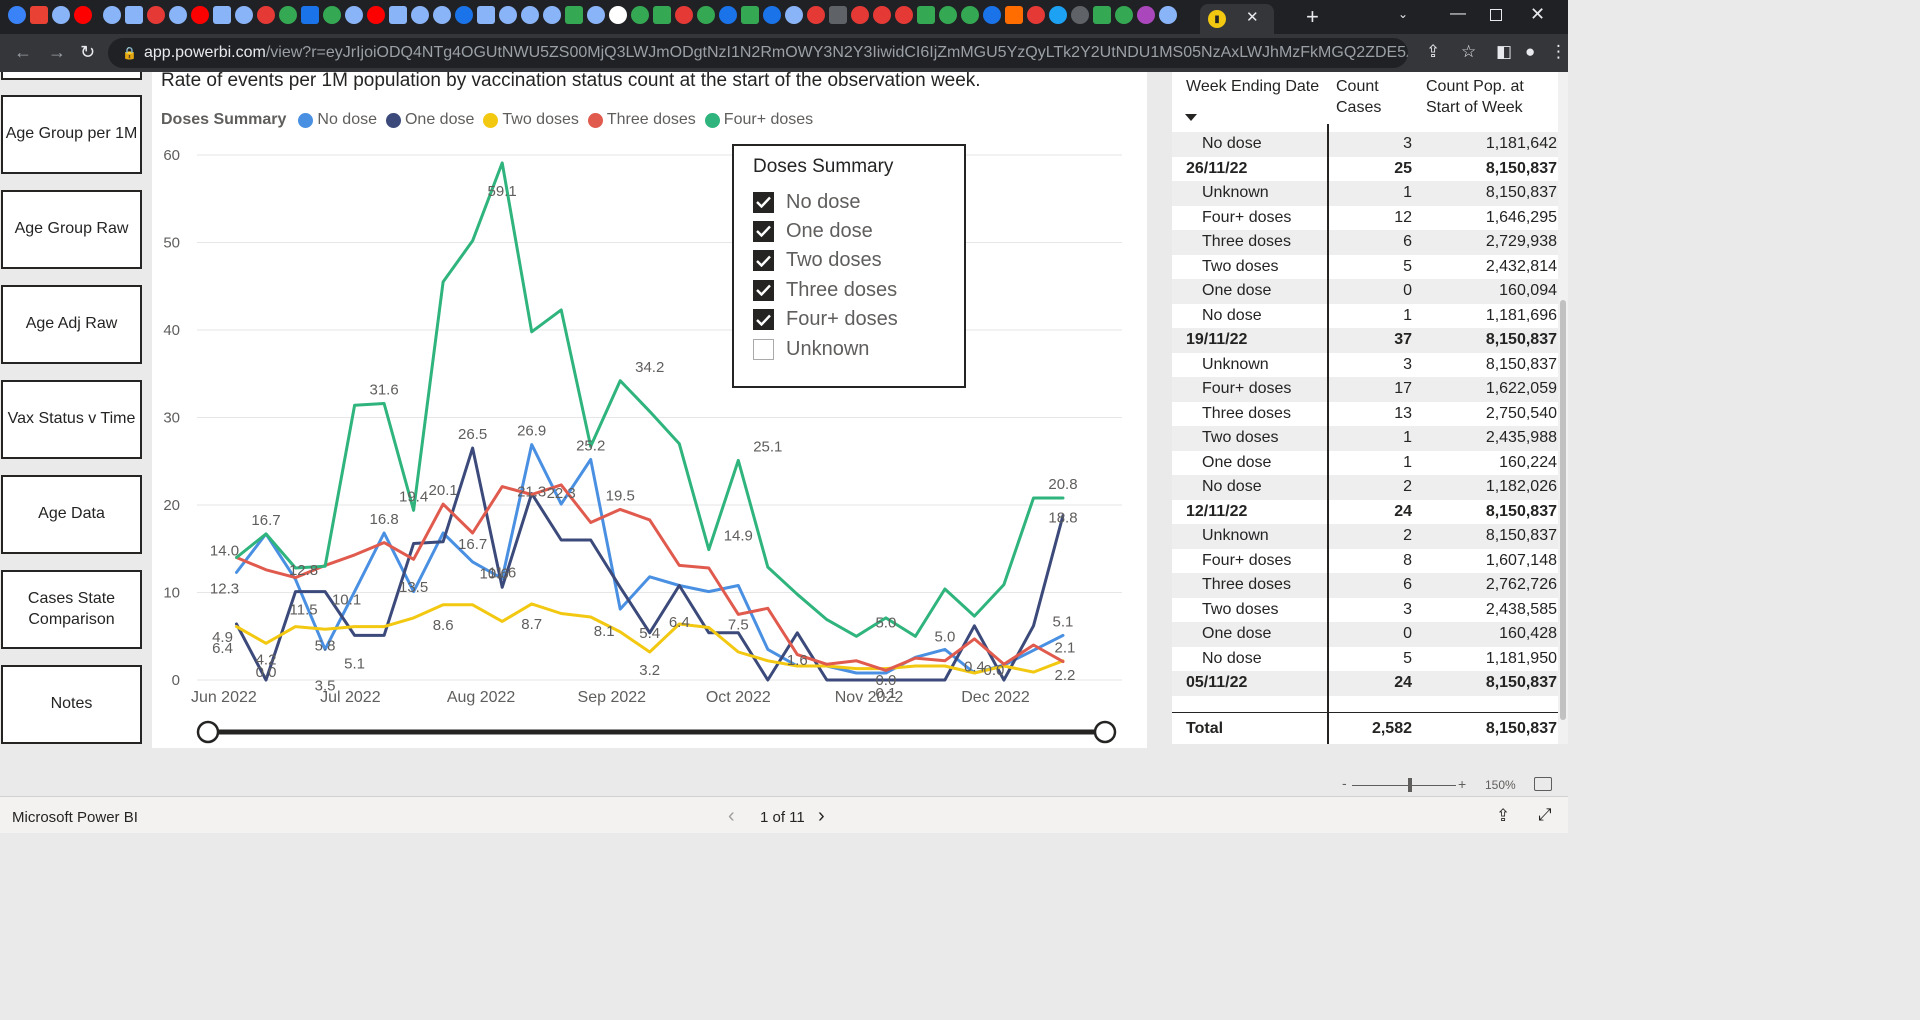 The image size is (1920, 1020). What do you see at coordinates (763, 349) in the screenshot?
I see `checkbox-unchecked-icon` at bounding box center [763, 349].